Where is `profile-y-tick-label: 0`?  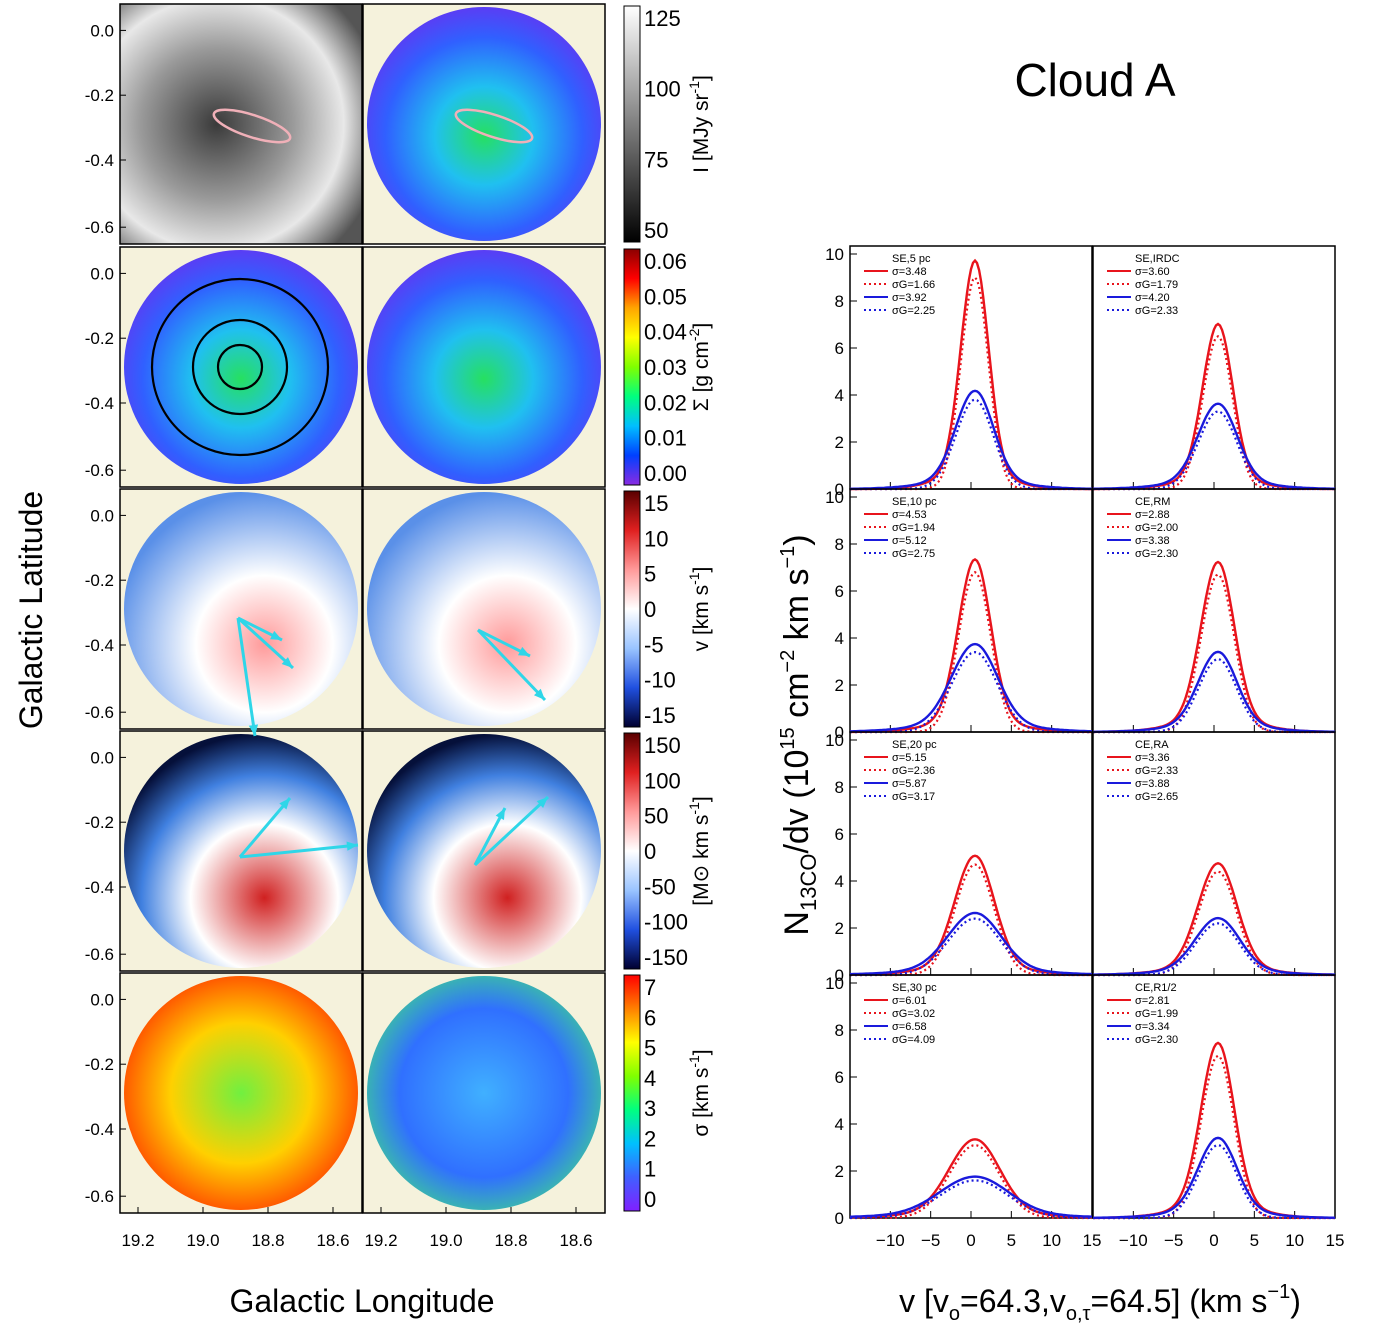 profile-y-tick-label: 0 is located at coordinates (839, 1218).